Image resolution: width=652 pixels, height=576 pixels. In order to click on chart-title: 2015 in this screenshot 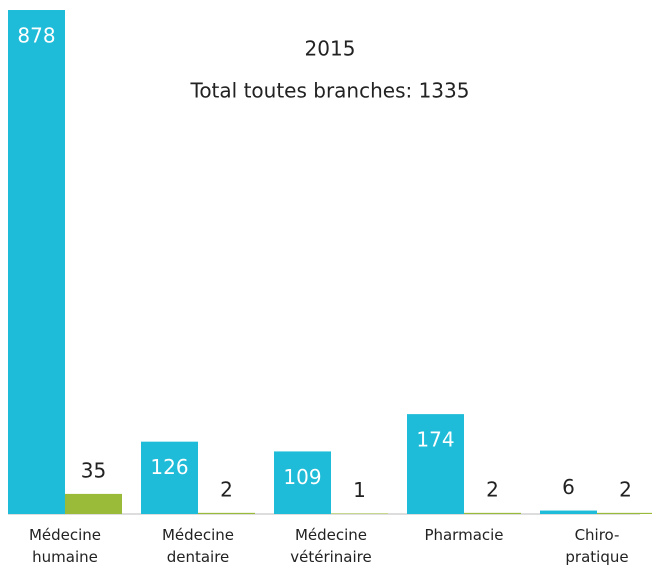, I will do `click(330, 49)`.